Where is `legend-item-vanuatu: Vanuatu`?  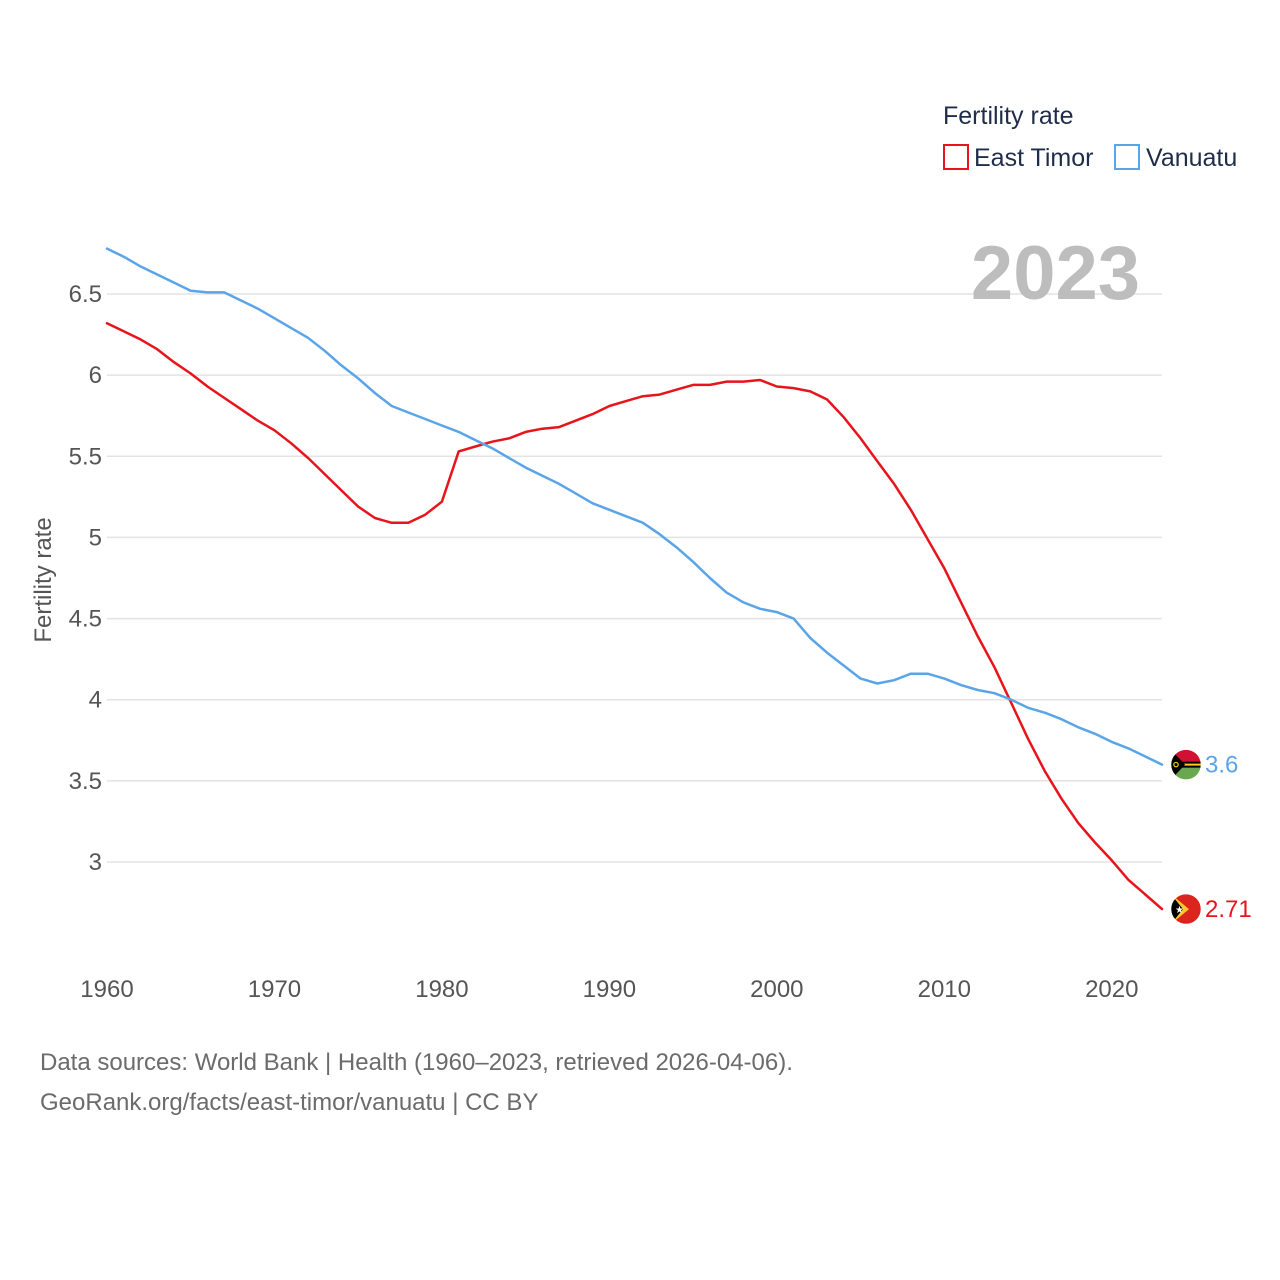
legend-item-vanuatu: Vanuatu is located at coordinates (1175, 158).